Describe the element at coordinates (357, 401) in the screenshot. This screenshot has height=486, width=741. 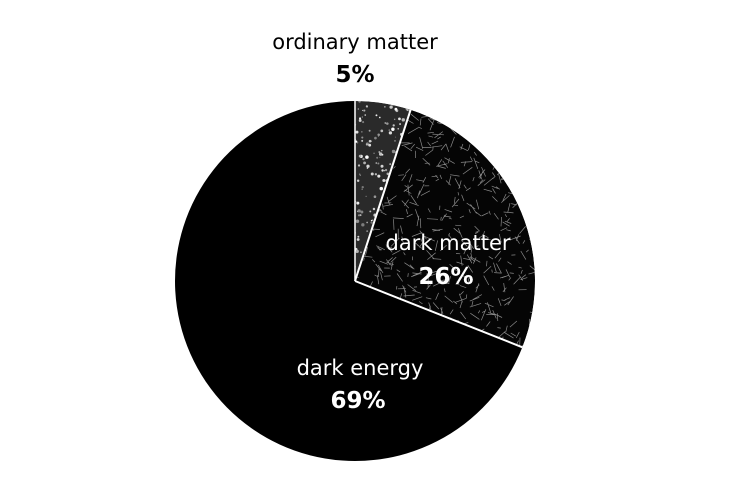
I see `value-dark-energy: 69%` at that location.